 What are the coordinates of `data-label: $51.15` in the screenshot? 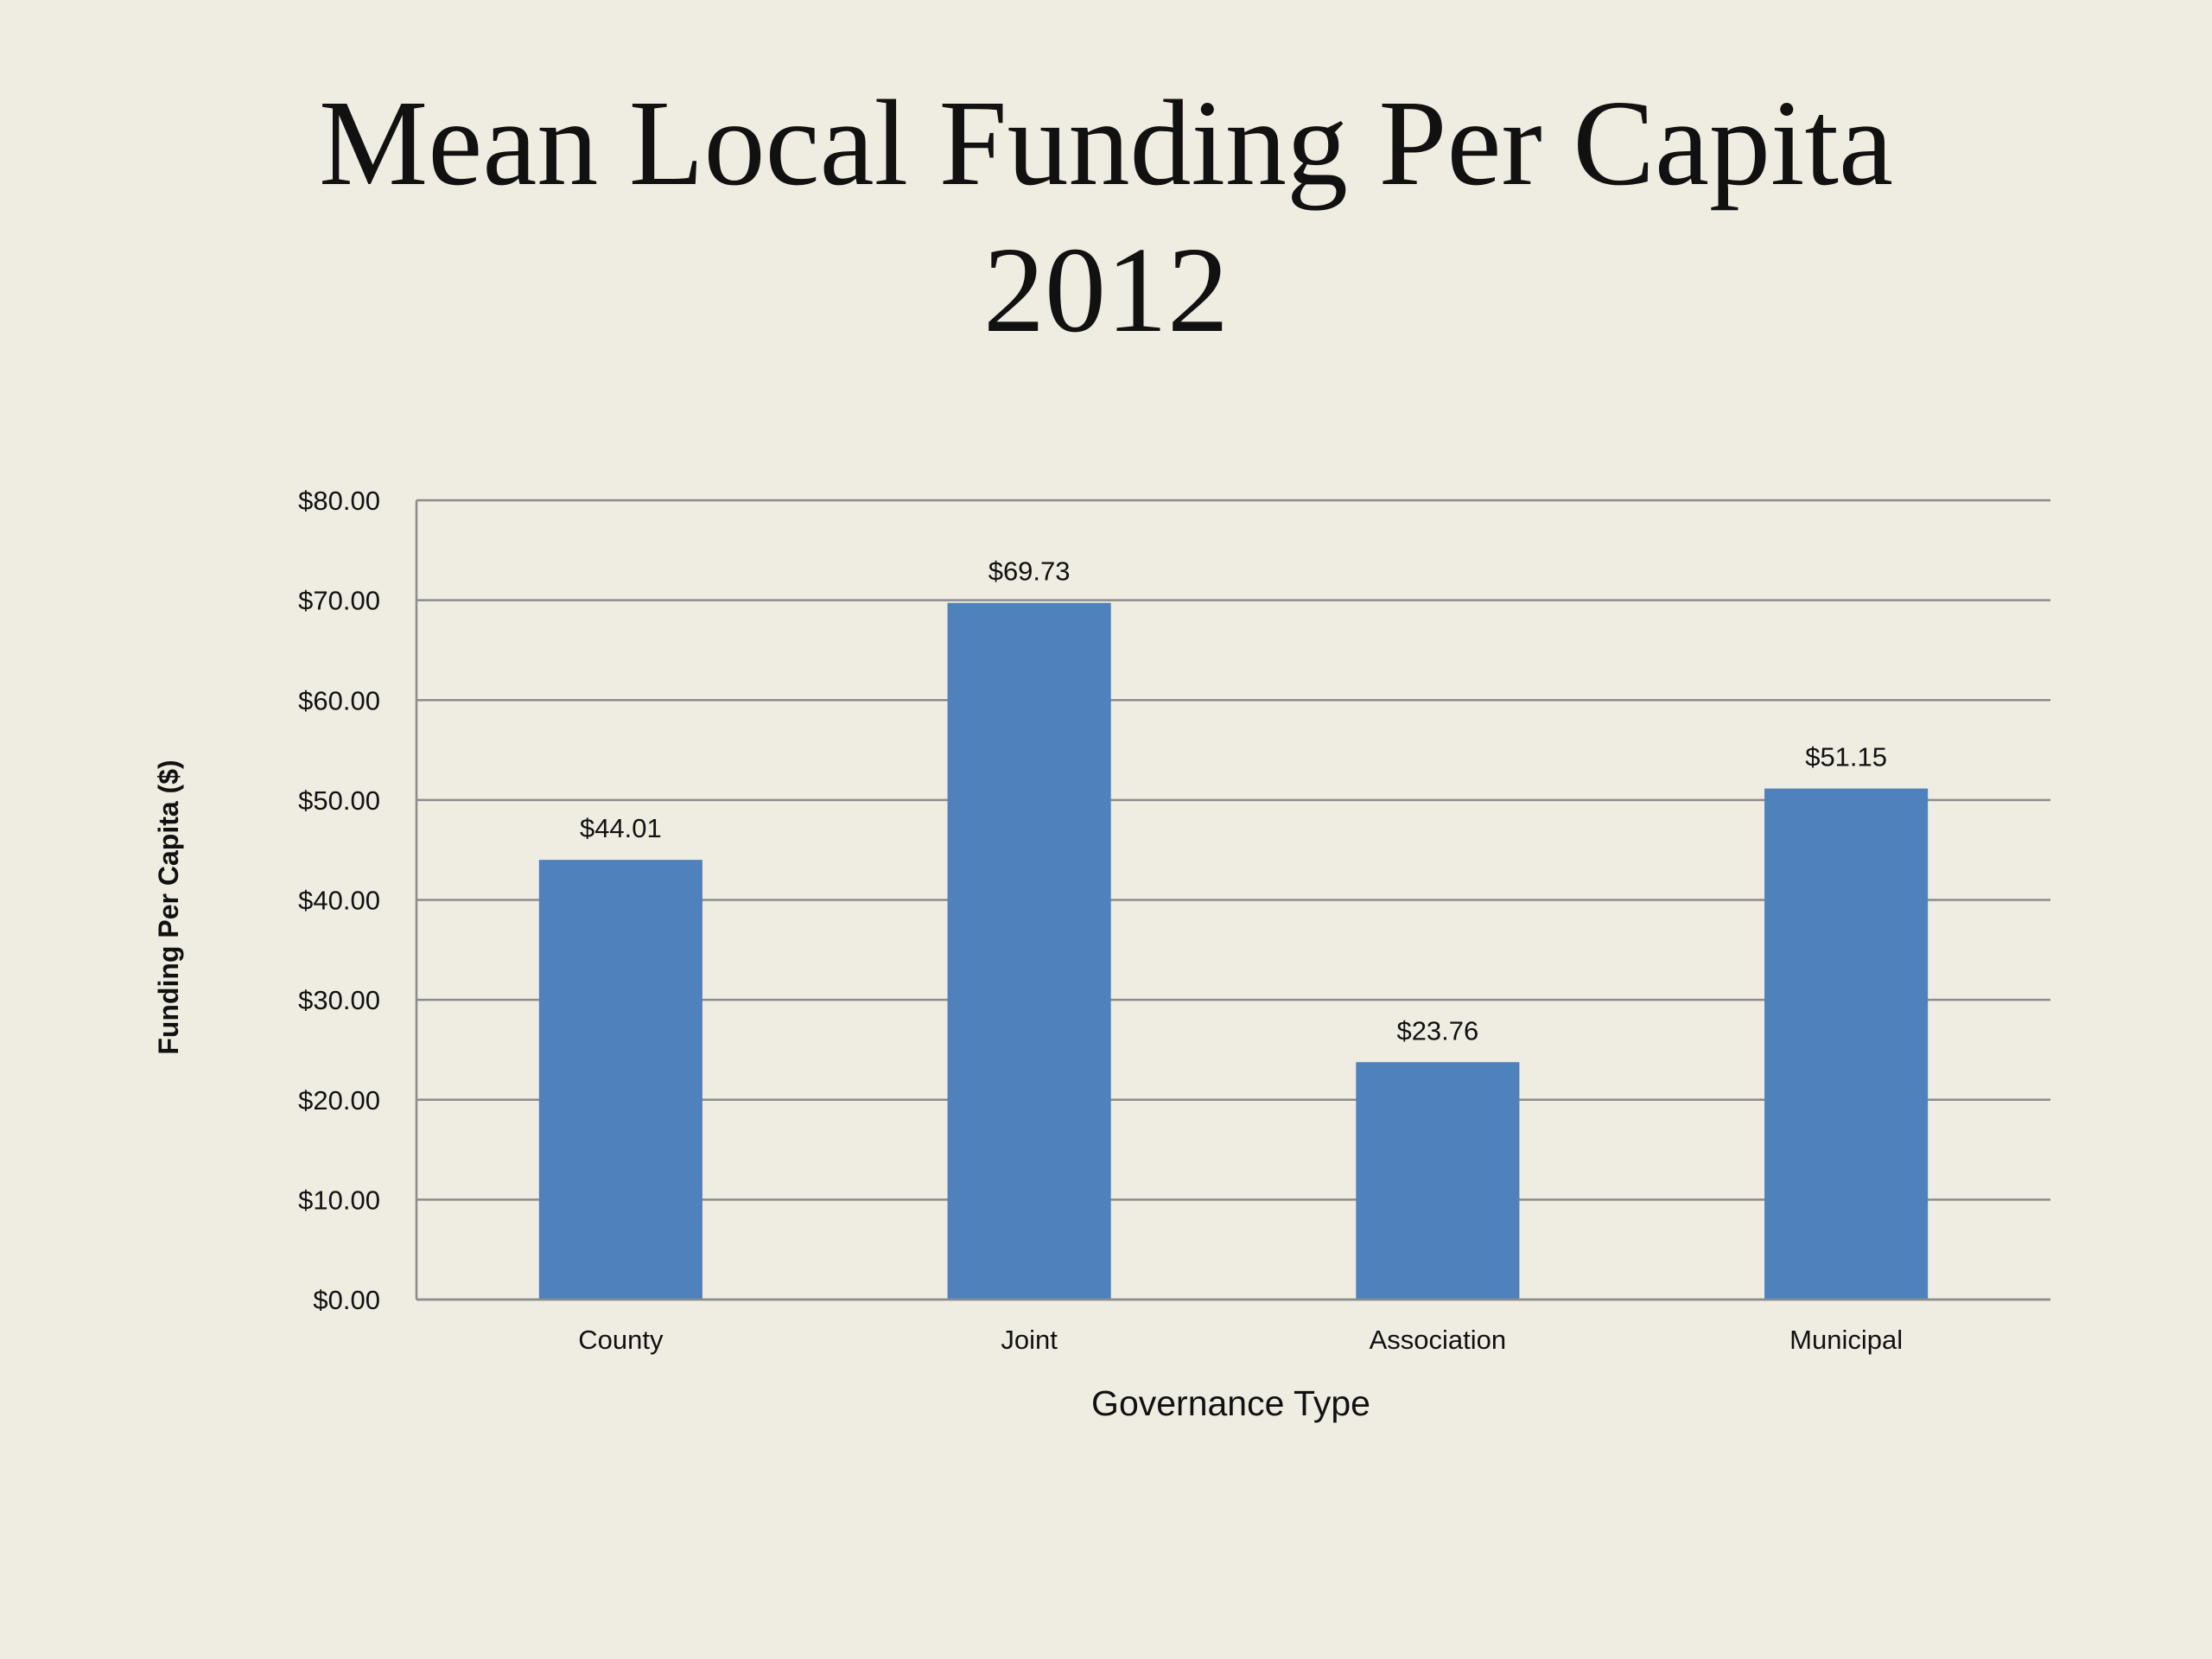 It's located at (1846, 757).